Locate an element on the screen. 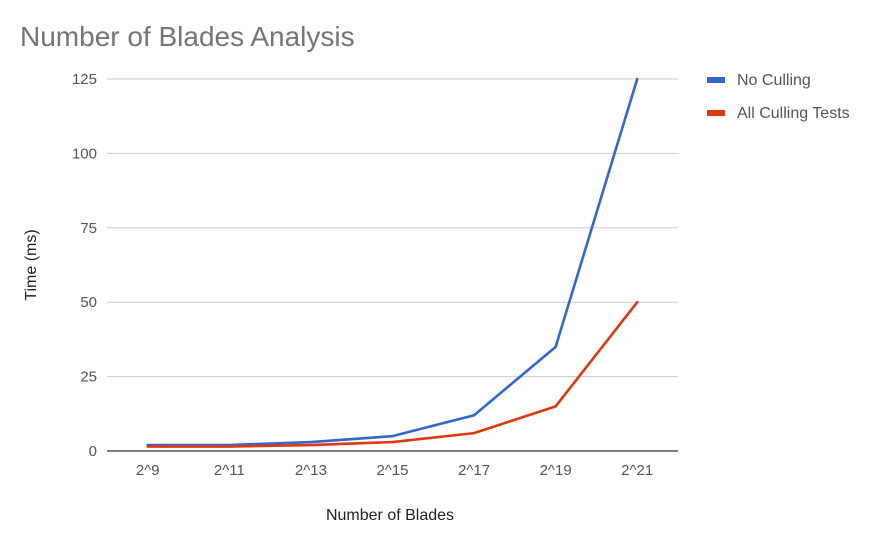 This screenshot has width=891, height=545. x-tick-label: 2^13 is located at coordinates (311, 470).